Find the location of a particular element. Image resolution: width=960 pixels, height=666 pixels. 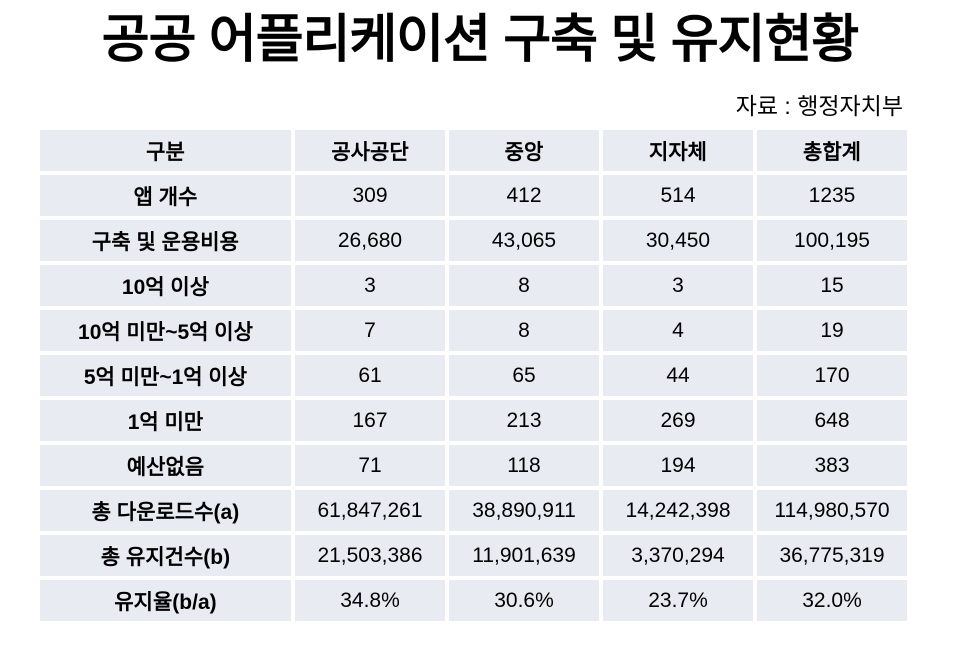

cell-value: 15 is located at coordinates (832, 285).